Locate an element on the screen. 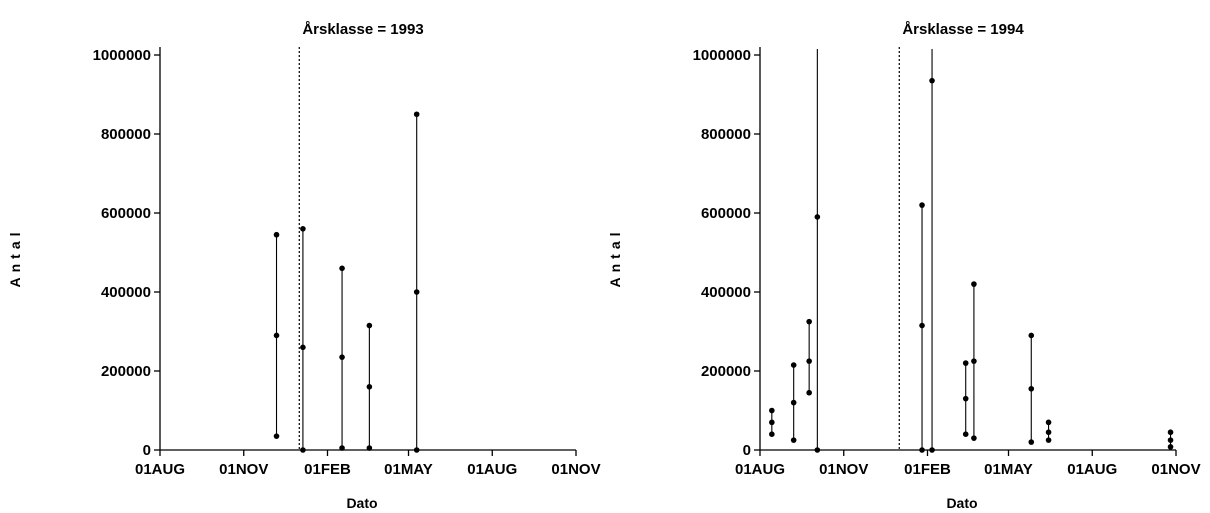  chart-2-y-tick-label: 400000 is located at coordinates (726, 292).